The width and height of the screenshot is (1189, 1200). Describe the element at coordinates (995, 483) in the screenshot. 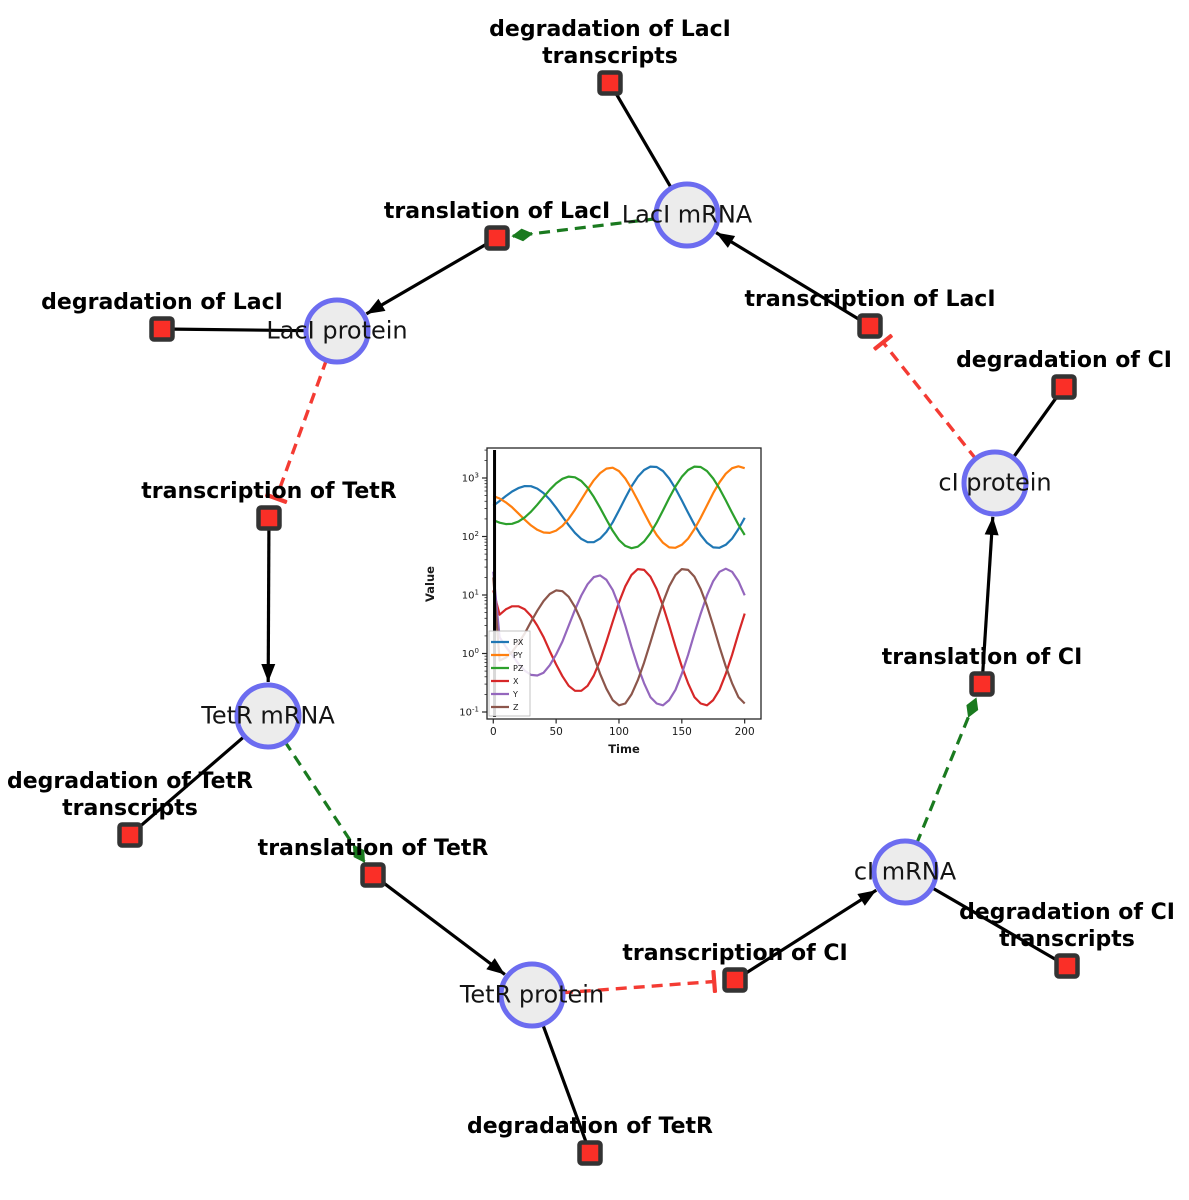

I see `species-node-cI-protein` at that location.